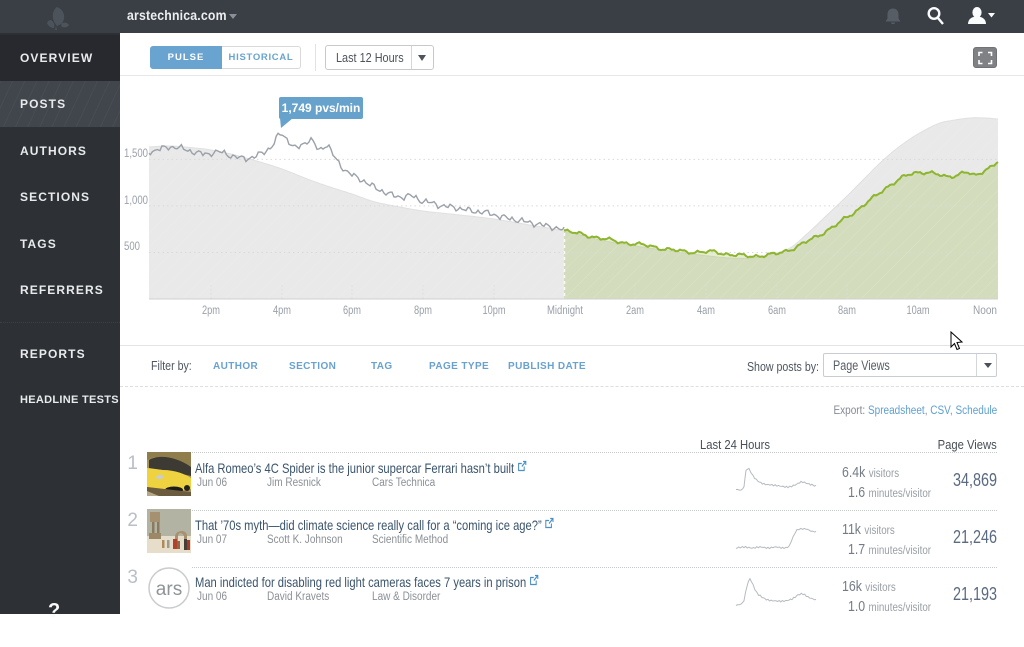 This screenshot has width=1024, height=647. I want to click on svg-text: 2am, so click(635, 311).